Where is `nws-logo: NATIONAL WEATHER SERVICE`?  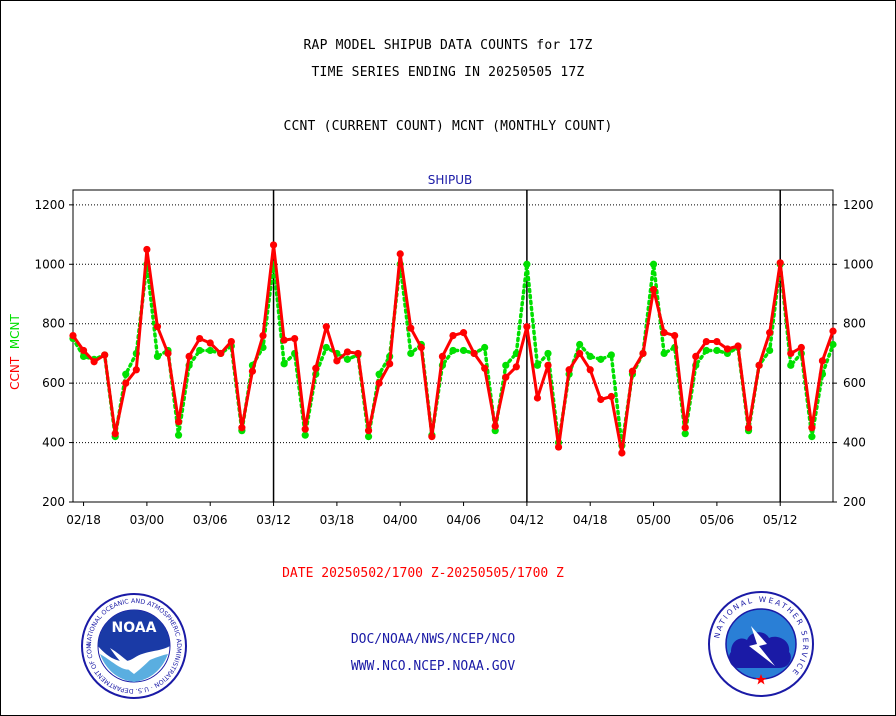 nws-logo: NATIONAL WEATHER SERVICE is located at coordinates (761, 644).